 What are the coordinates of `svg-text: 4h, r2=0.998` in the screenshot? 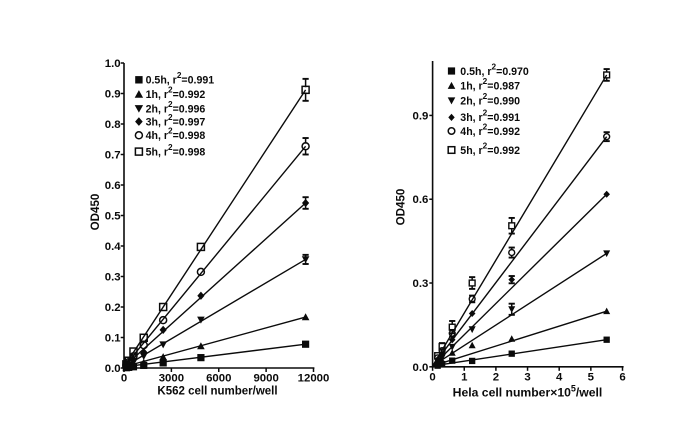 It's located at (176, 135).